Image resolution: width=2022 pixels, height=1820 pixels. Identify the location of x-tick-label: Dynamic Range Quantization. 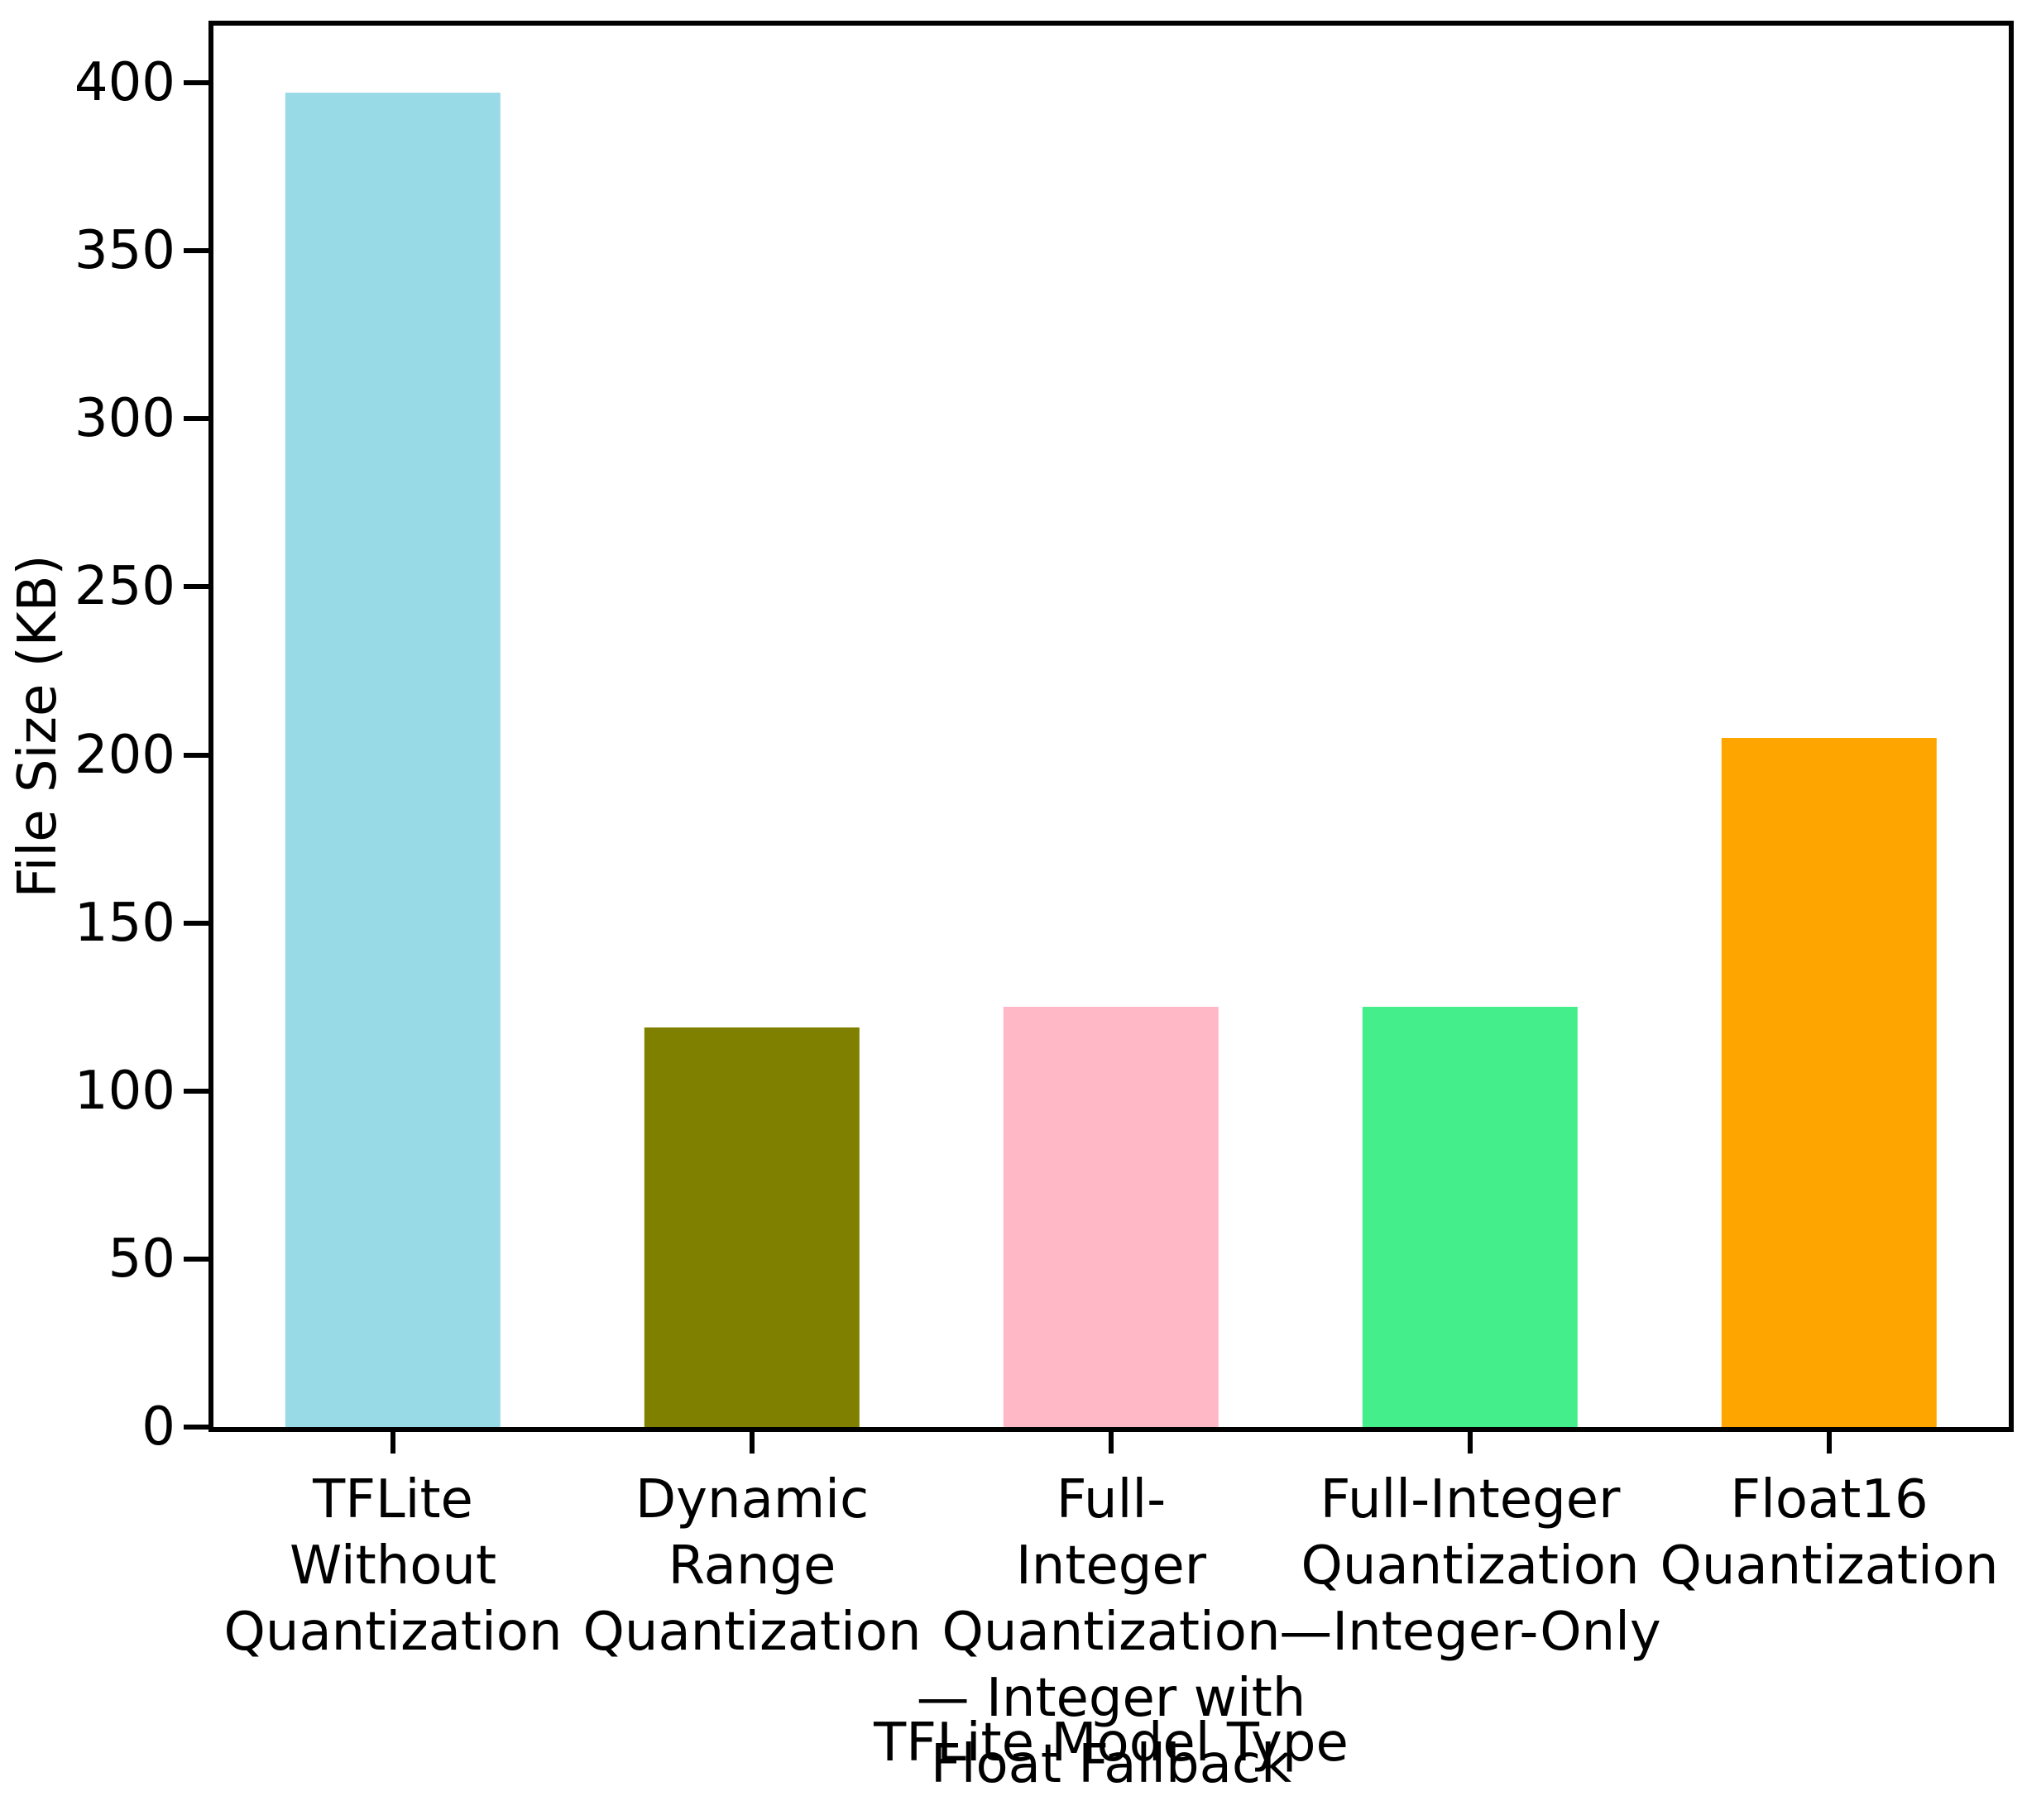
(752, 1566).